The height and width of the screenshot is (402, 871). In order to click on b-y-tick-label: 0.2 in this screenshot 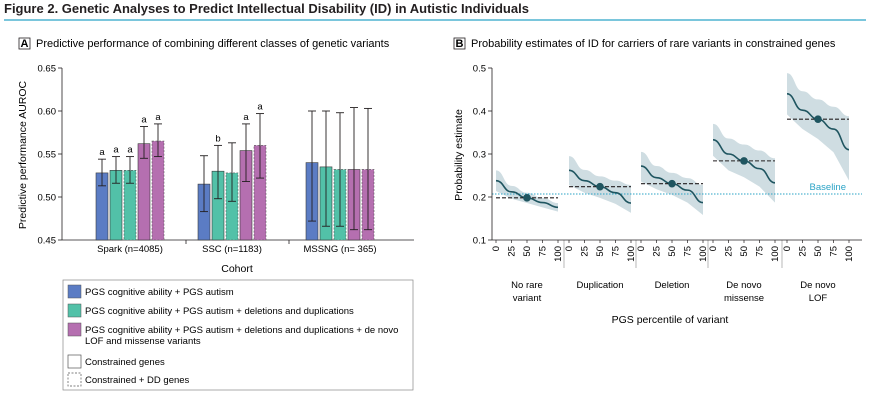, I will do `click(479, 198)`.